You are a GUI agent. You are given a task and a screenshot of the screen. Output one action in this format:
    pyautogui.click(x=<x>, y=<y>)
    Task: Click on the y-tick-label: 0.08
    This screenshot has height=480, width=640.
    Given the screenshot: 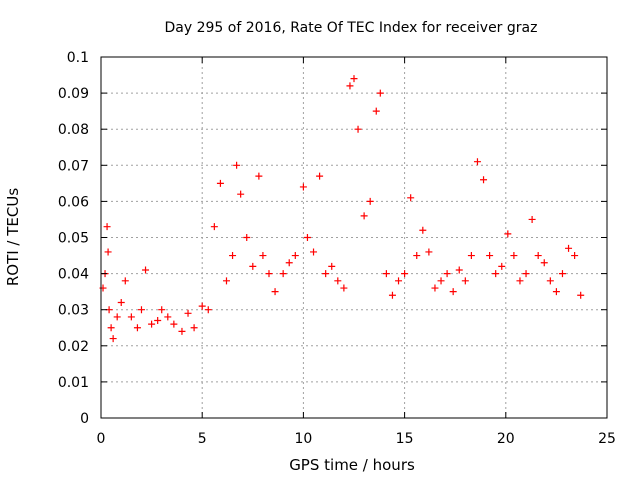 What is the action you would take?
    pyautogui.click(x=73, y=130)
    